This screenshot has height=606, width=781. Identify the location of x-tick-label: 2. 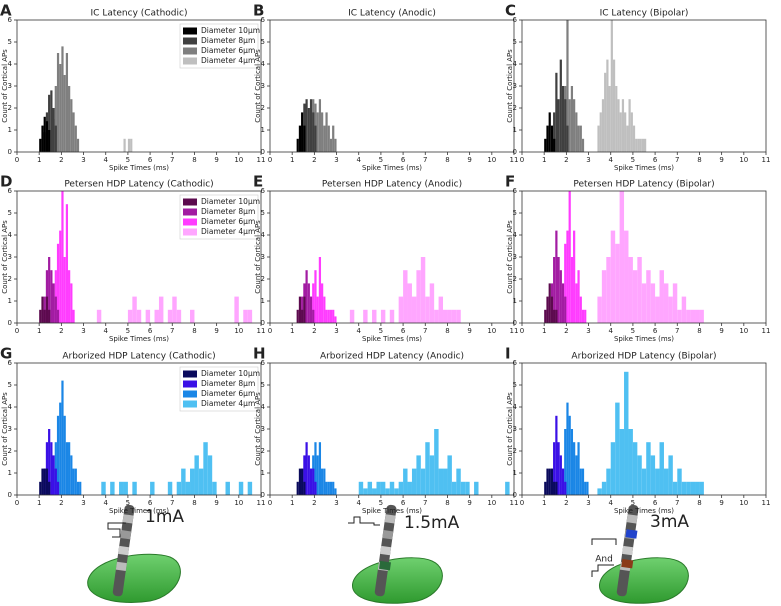
(61, 160).